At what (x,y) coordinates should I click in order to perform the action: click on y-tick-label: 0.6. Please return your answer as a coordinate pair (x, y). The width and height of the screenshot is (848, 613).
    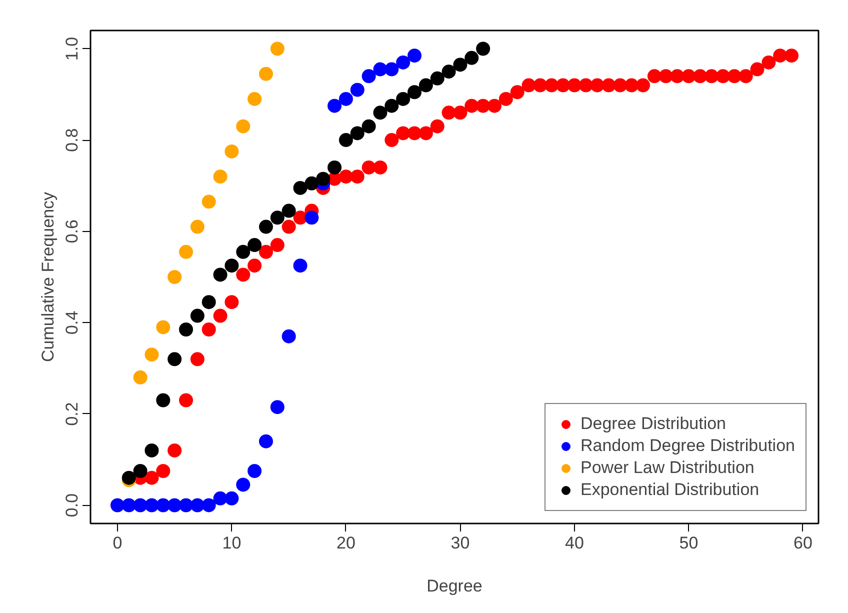
    Looking at the image, I should click on (72, 232).